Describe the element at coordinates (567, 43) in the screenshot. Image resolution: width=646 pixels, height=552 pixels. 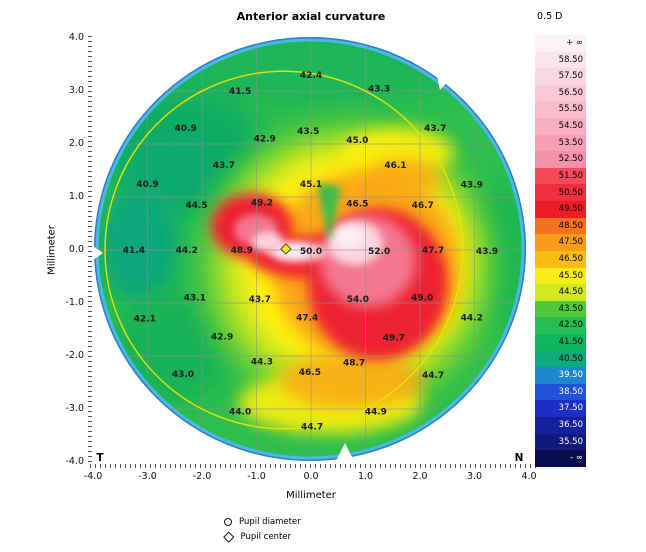
I see `colorbar-value: + ∞` at that location.